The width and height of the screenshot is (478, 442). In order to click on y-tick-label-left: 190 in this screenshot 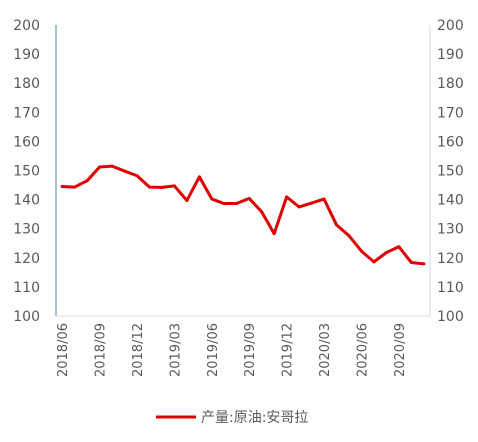, I will do `click(26, 55)`.